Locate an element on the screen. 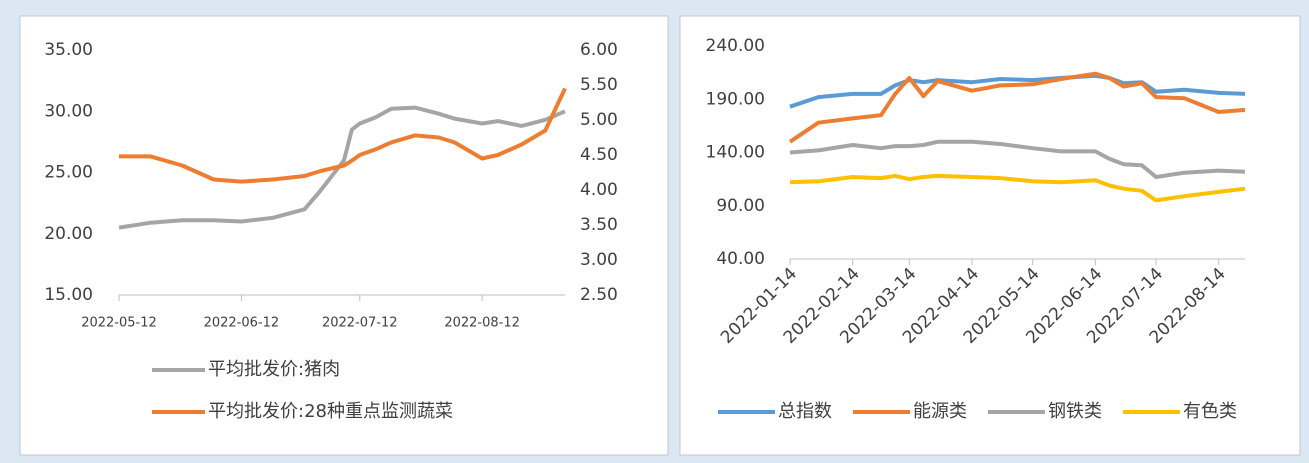  y2-tick-label: 3.50 is located at coordinates (599, 225).